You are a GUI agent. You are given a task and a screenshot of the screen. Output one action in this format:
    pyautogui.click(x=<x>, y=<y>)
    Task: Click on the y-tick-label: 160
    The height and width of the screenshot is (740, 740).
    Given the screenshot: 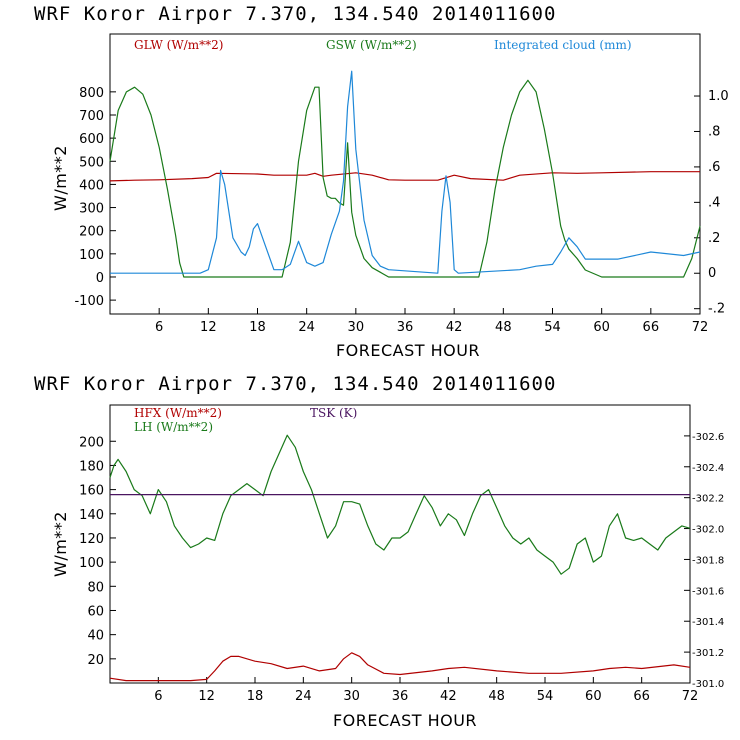 What is the action you would take?
    pyautogui.click(x=91, y=491)
    